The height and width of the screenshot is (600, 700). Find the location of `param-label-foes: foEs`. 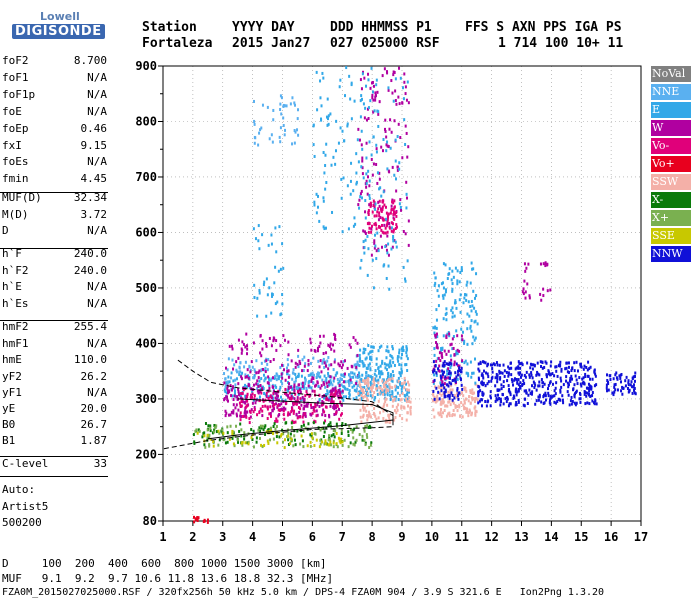

param-label-foes: foEs is located at coordinates (15, 161).